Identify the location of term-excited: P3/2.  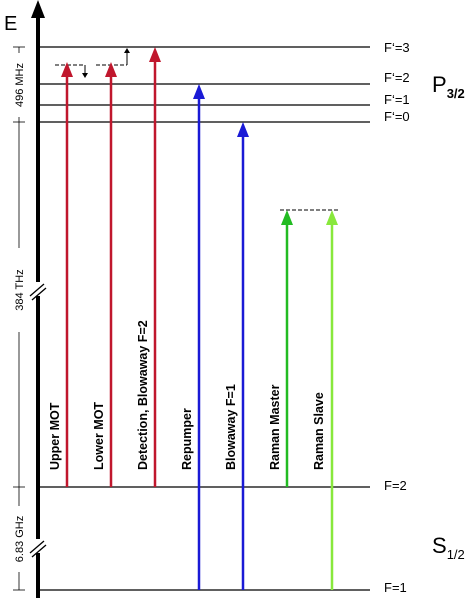
(448, 86).